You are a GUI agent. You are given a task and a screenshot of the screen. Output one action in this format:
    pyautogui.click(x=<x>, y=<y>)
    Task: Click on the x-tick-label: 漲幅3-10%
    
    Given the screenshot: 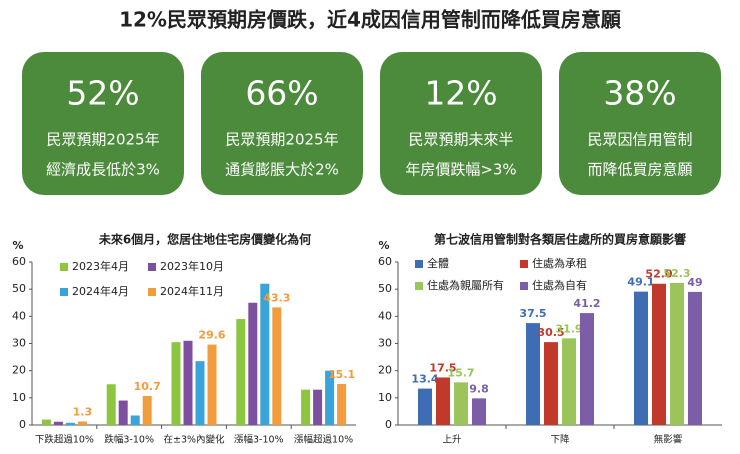 What is the action you would take?
    pyautogui.click(x=259, y=440)
    